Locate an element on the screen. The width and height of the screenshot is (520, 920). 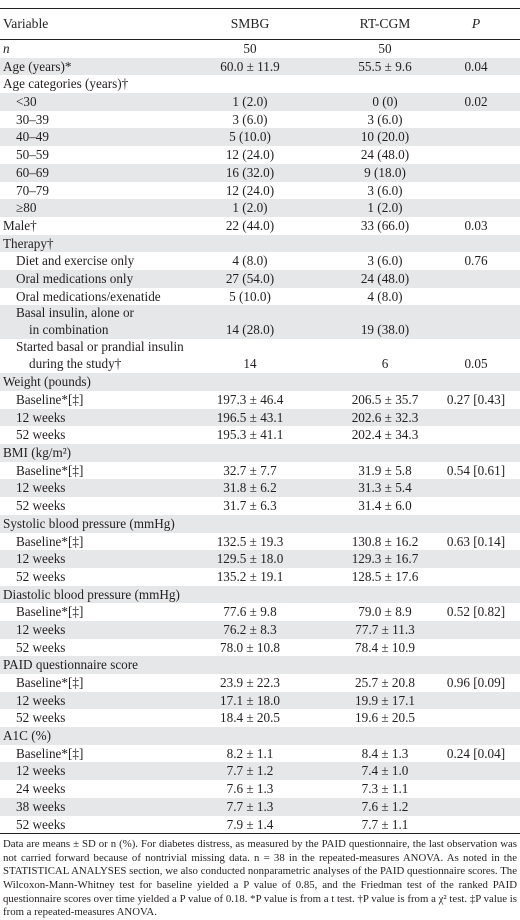
header-variable: Variable is located at coordinates (26, 23).